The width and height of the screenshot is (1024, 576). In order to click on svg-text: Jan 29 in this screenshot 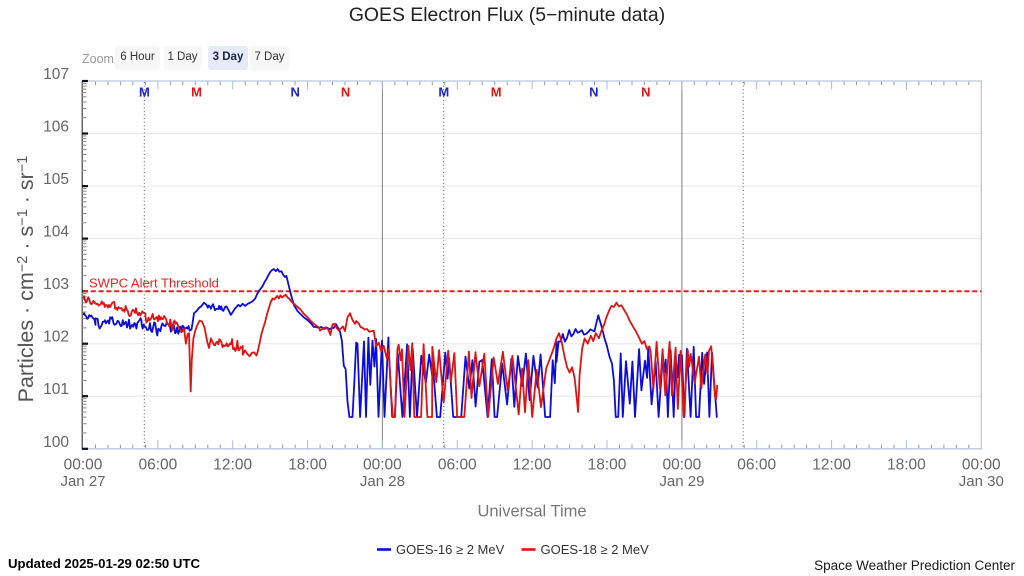, I will do `click(681, 481)`.